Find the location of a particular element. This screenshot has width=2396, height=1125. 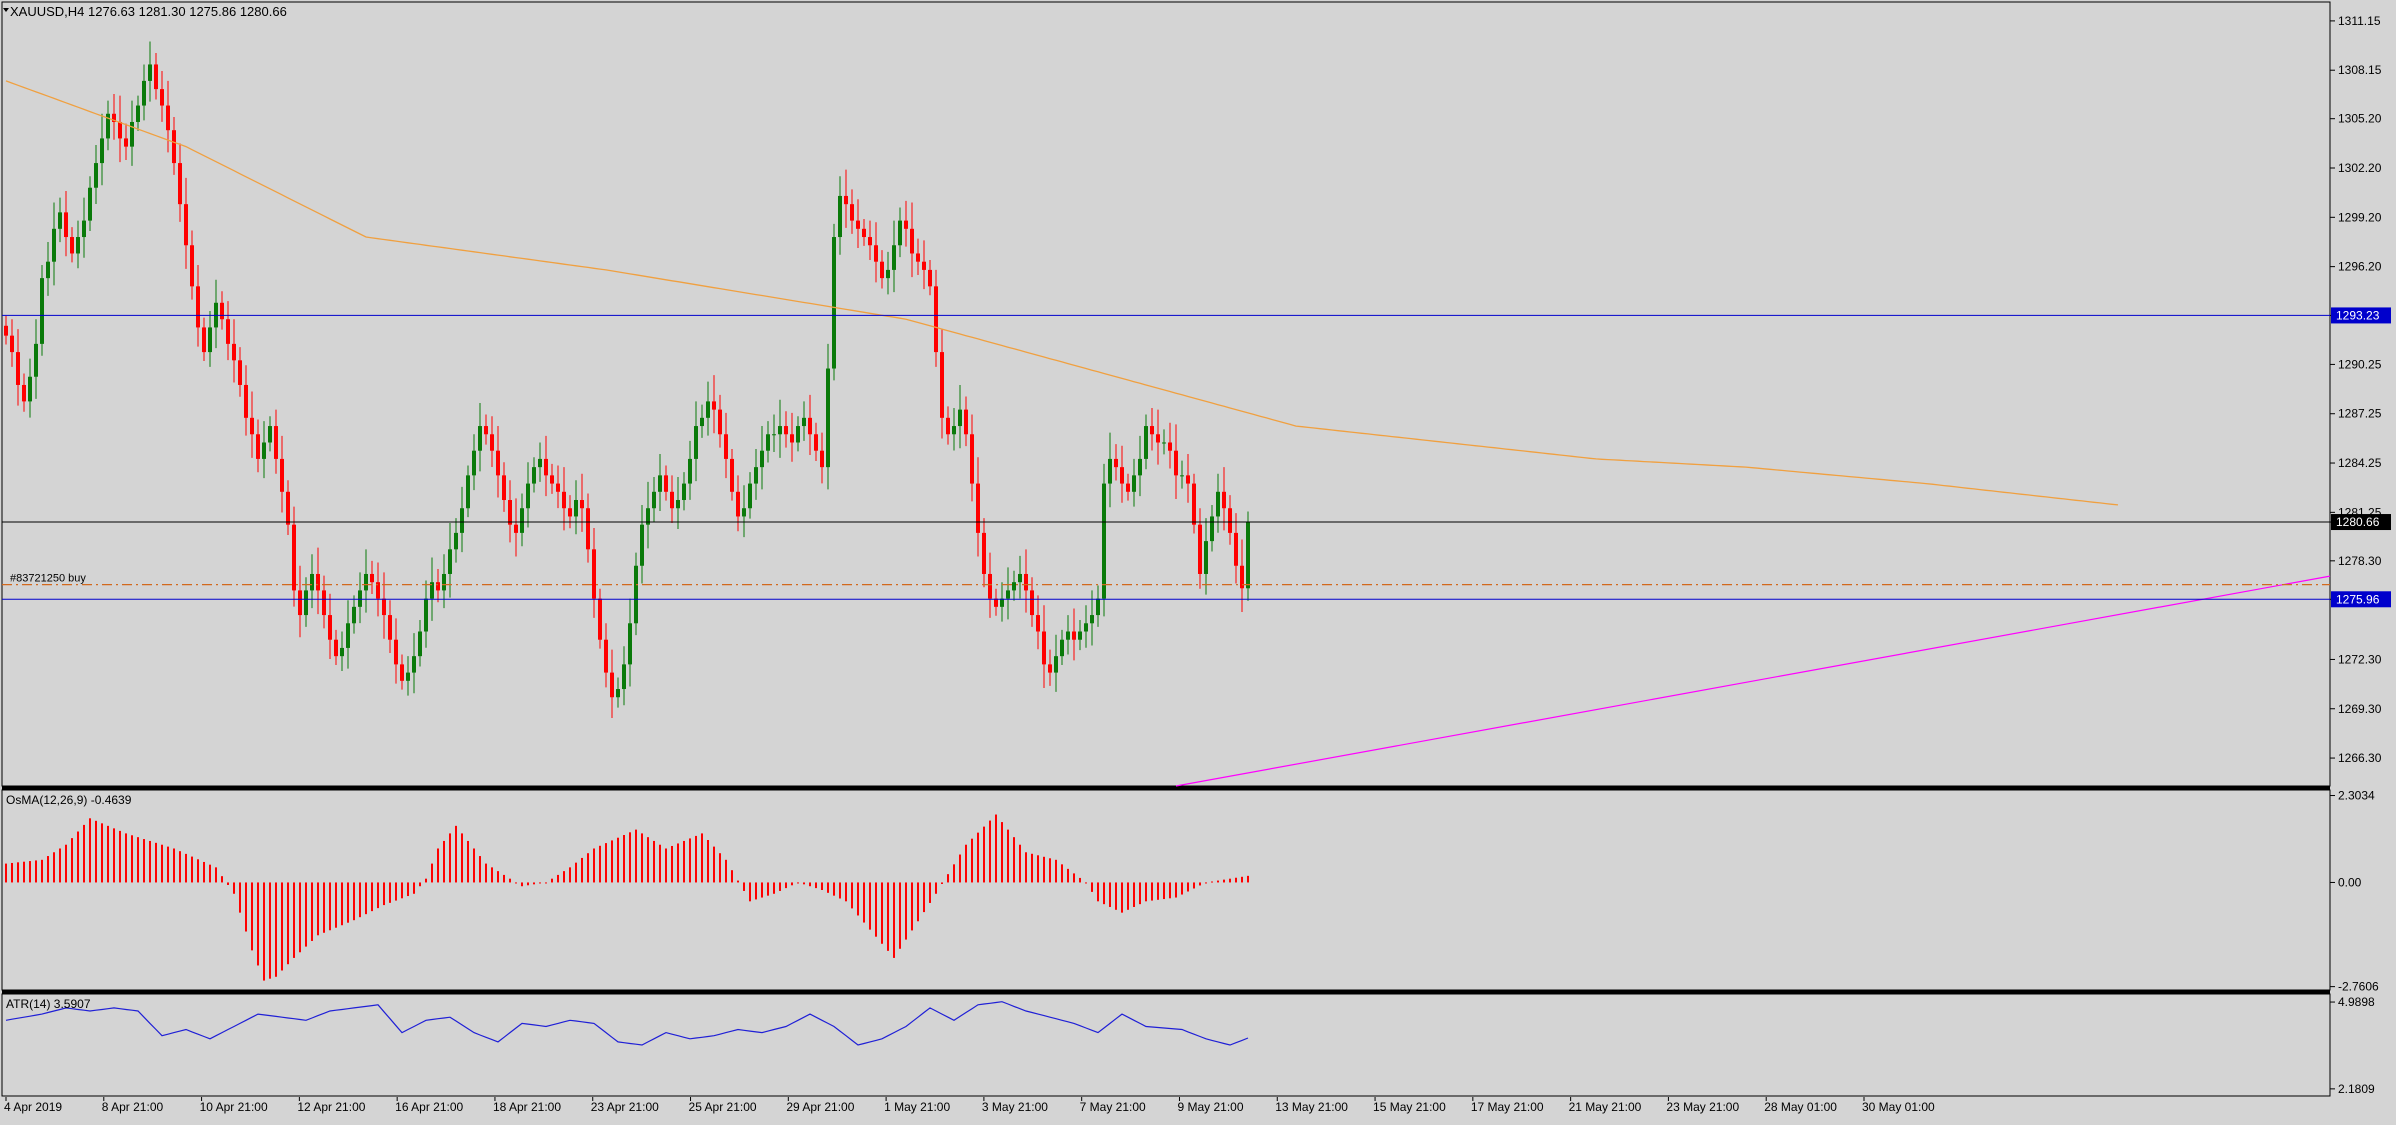

trend-line is located at coordinates (1753, 681).